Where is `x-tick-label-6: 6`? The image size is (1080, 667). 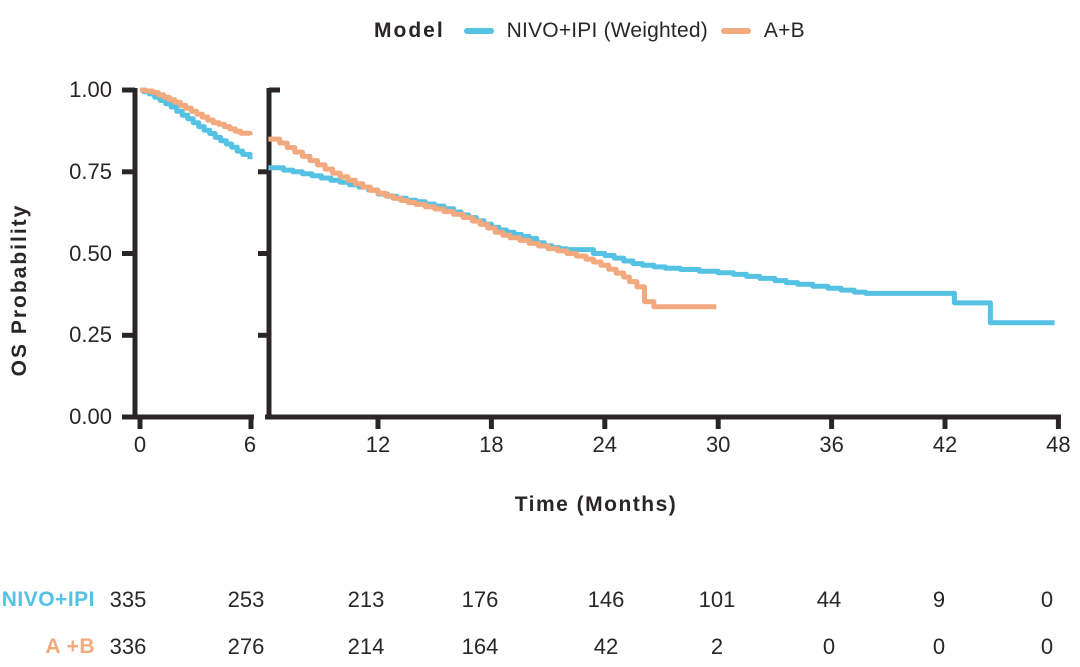 x-tick-label-6: 6 is located at coordinates (250, 444).